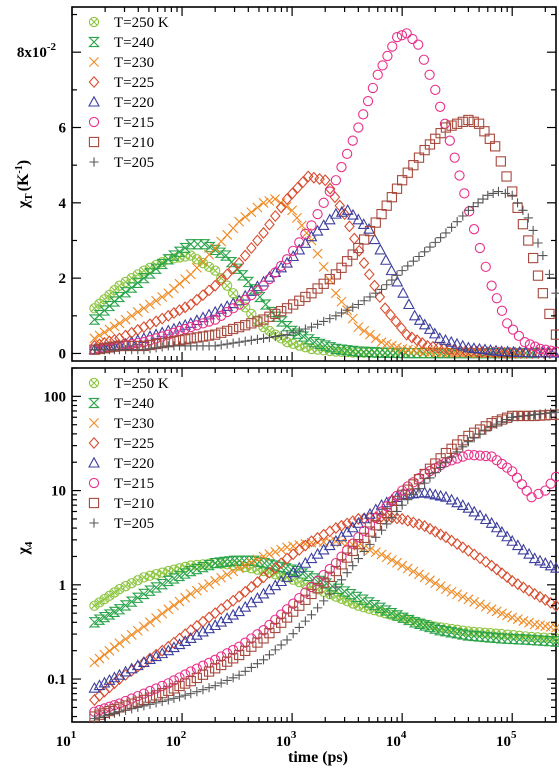 The height and width of the screenshot is (769, 559). I want to click on top-legend-marker, so click(94, 62).